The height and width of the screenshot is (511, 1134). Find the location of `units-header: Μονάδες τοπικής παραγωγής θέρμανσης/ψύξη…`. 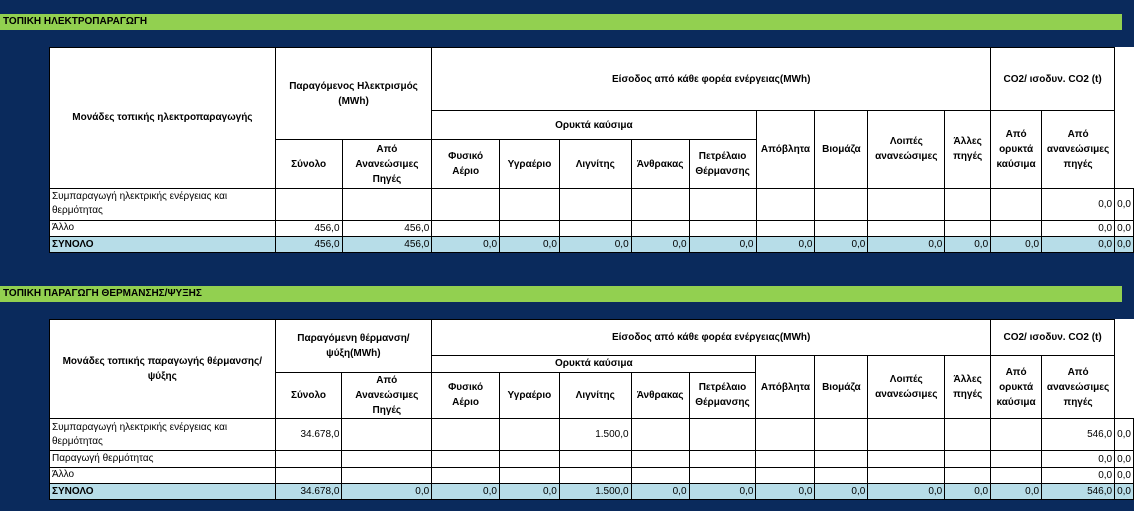

units-header: Μονάδες τοπικής παραγωγής θέρμανσης/ψύξη… is located at coordinates (162, 369).